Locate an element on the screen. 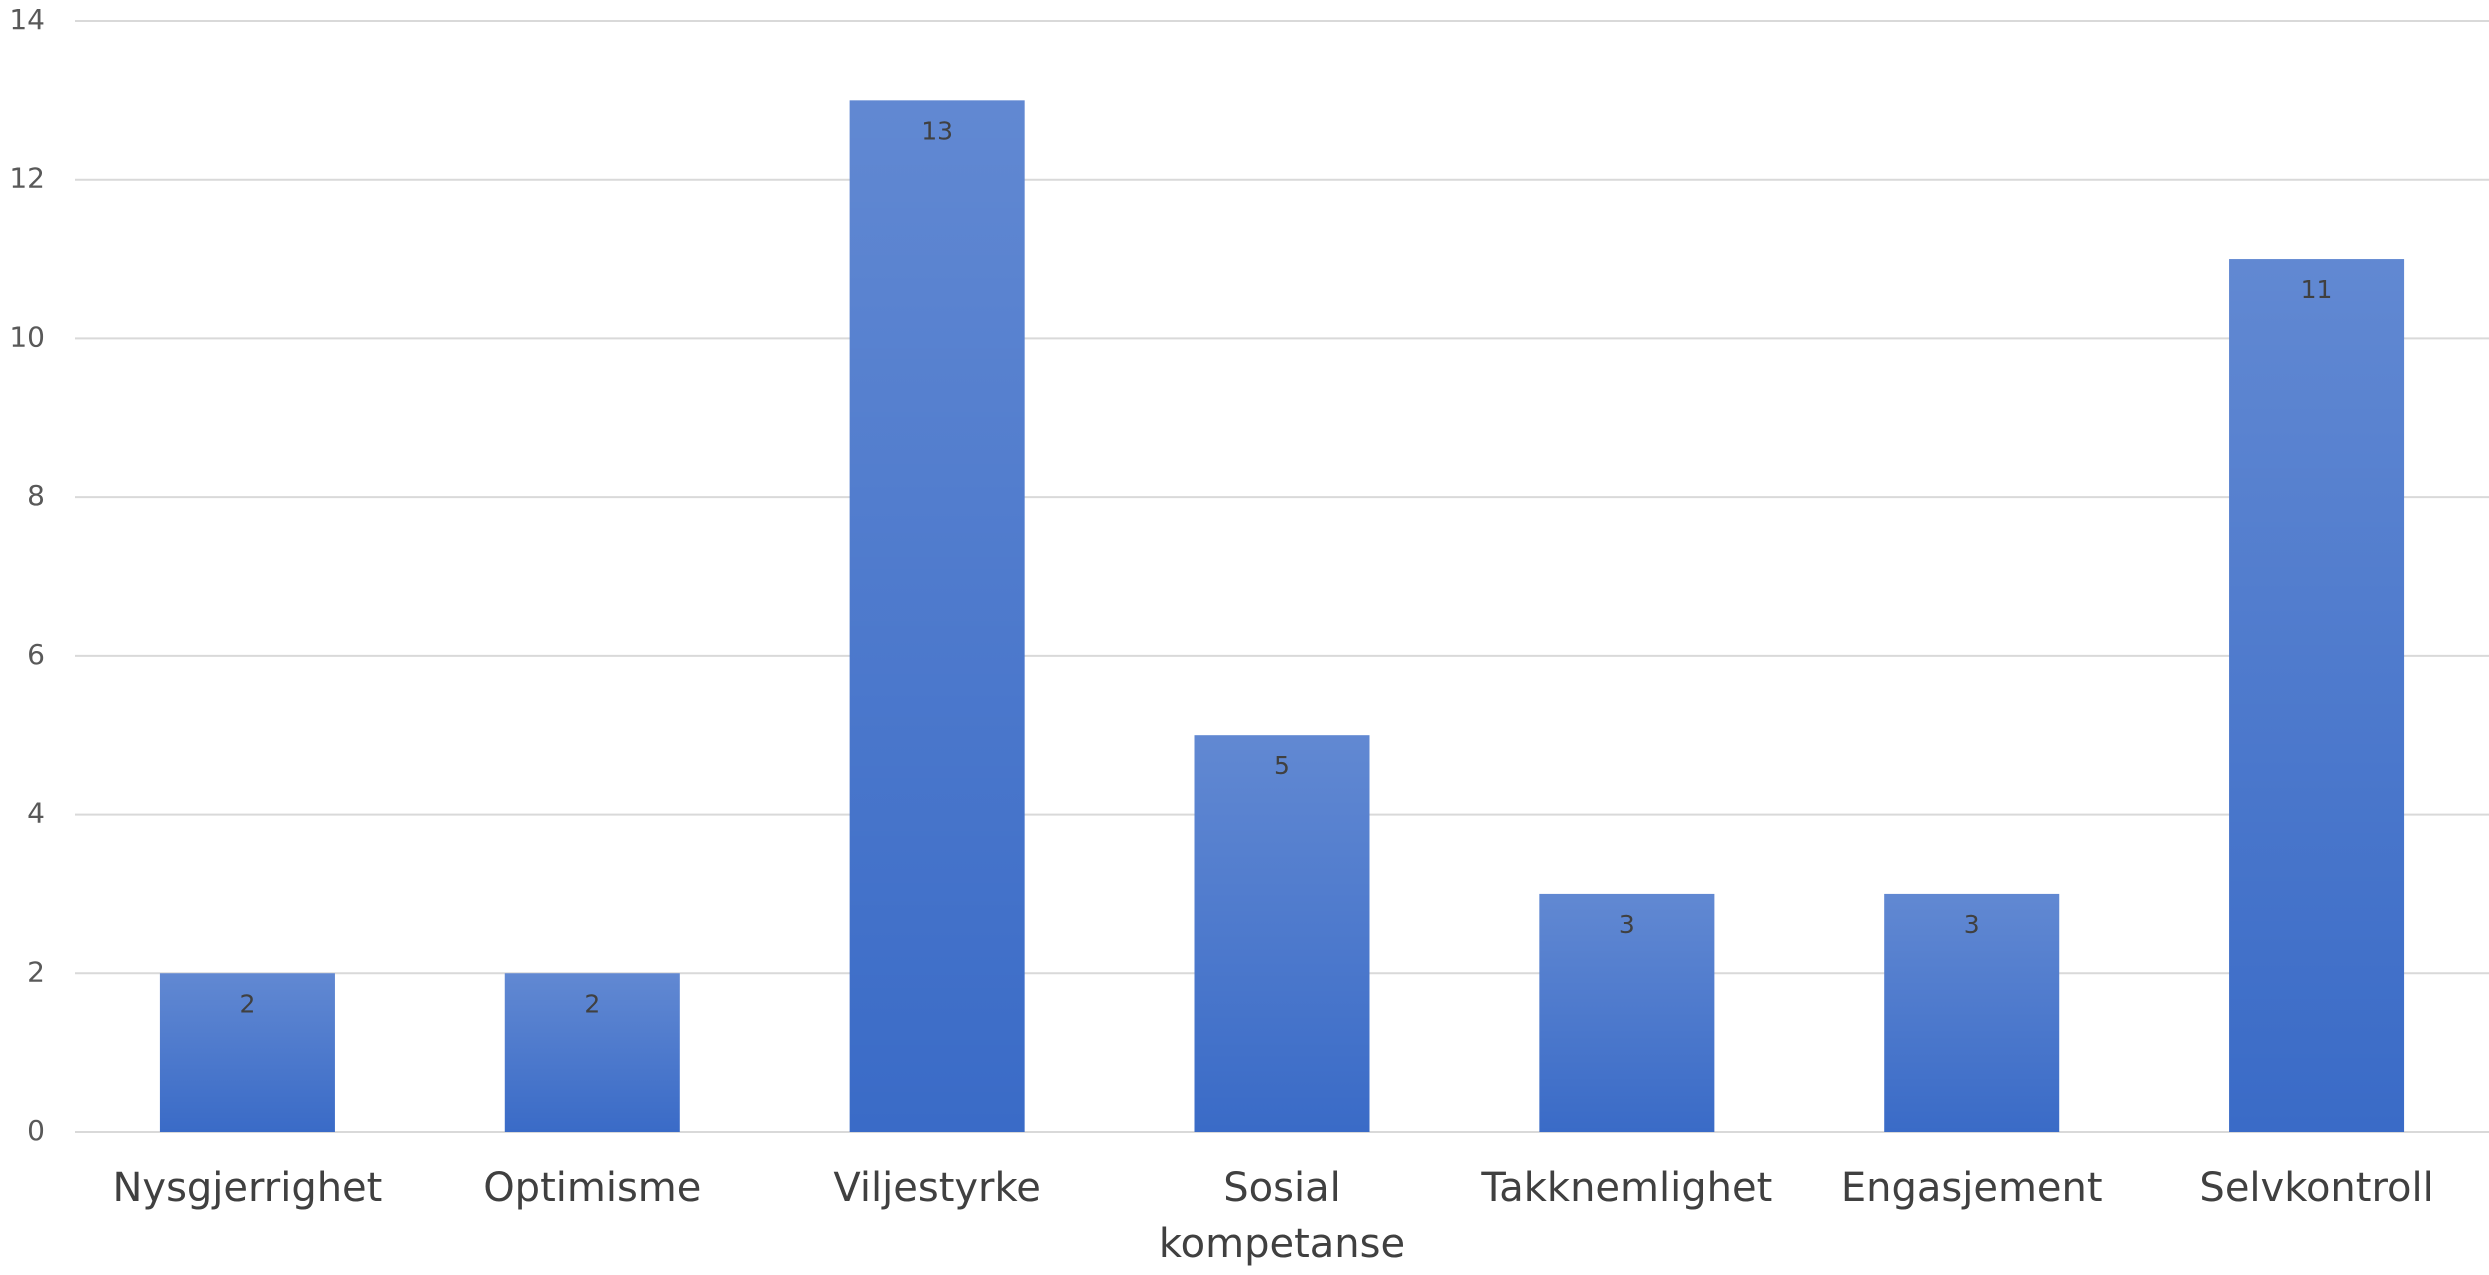 This screenshot has width=2489, height=1275. x-tick-label: Nysgjerrighet is located at coordinates (247, 1188).